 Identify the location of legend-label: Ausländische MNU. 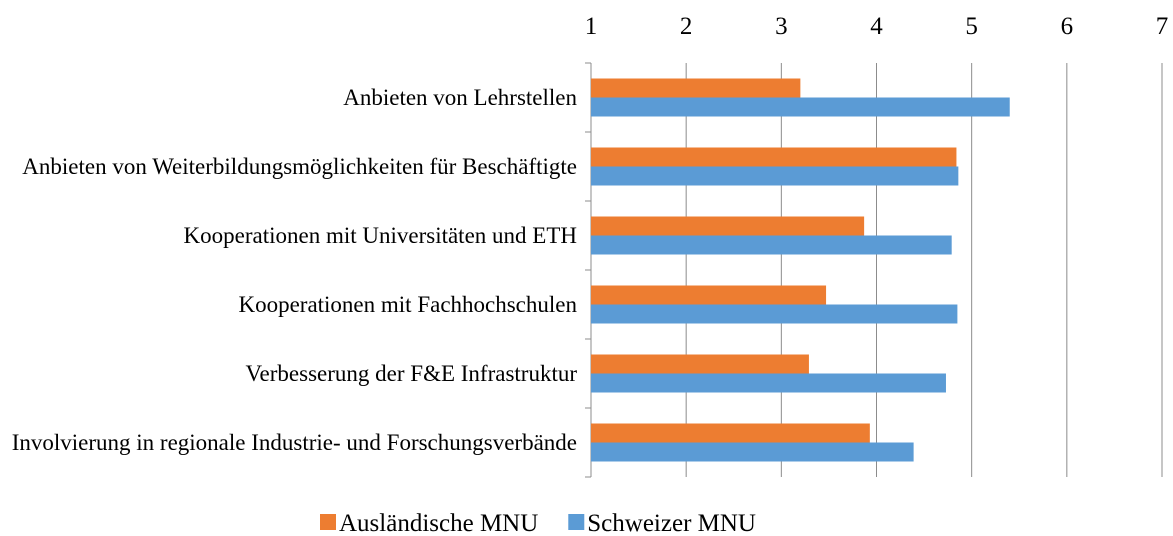
(438, 523).